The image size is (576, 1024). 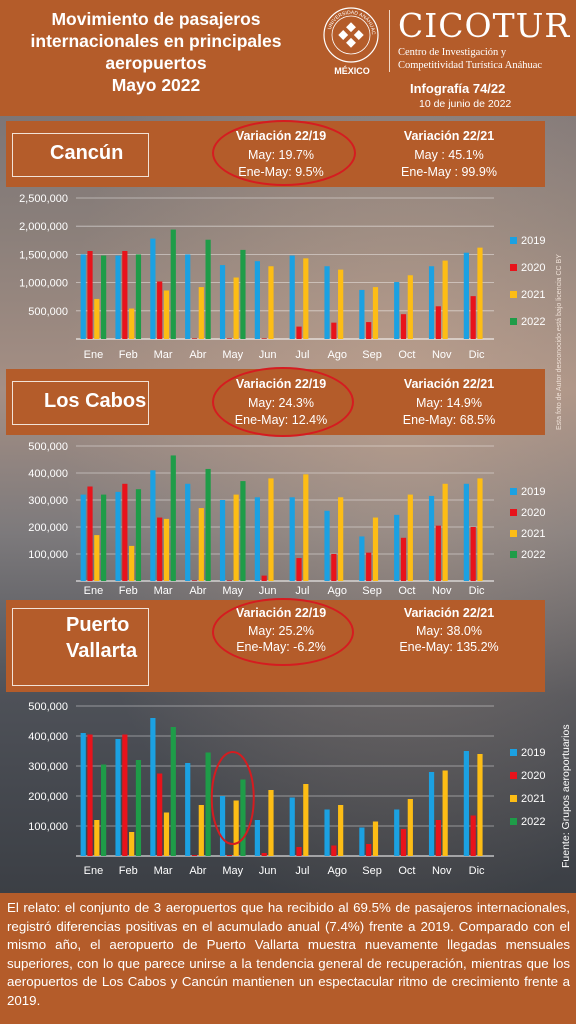 What do you see at coordinates (352, 71) in the screenshot?
I see `seal-country: MÉXICO` at bounding box center [352, 71].